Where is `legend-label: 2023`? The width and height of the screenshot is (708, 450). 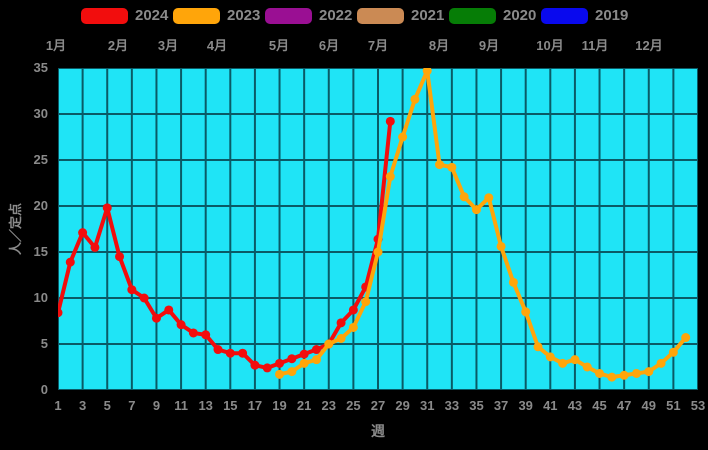
legend-label: 2023 is located at coordinates (244, 15).